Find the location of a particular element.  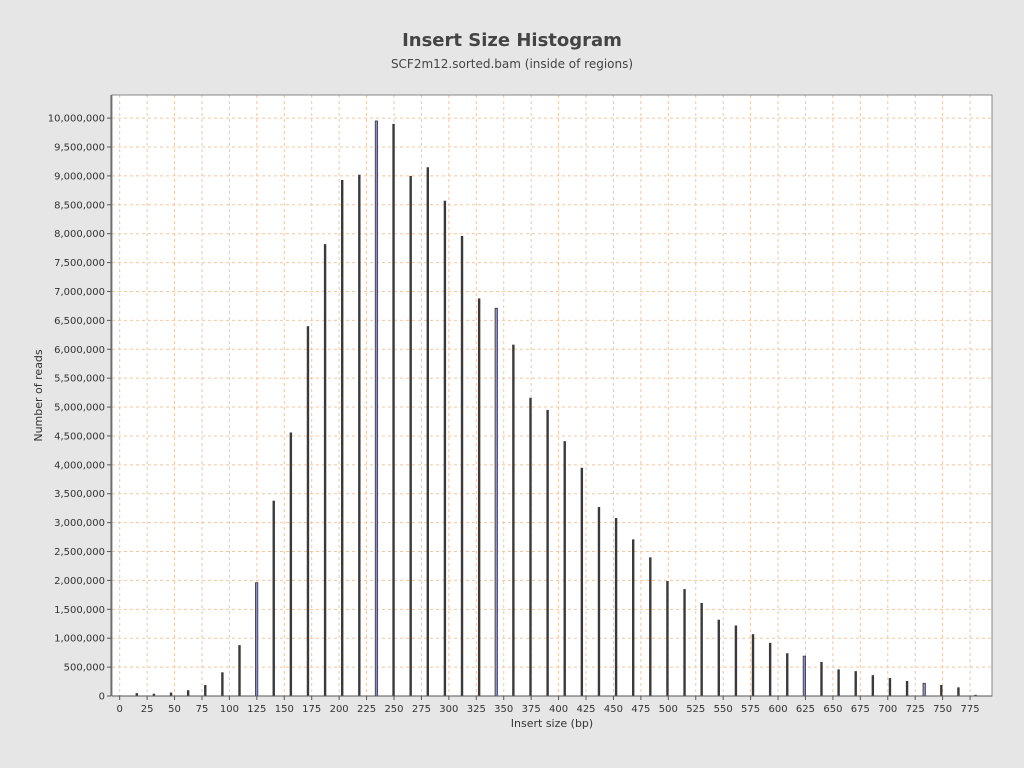

x-tick-label: 325 is located at coordinates (476, 709).